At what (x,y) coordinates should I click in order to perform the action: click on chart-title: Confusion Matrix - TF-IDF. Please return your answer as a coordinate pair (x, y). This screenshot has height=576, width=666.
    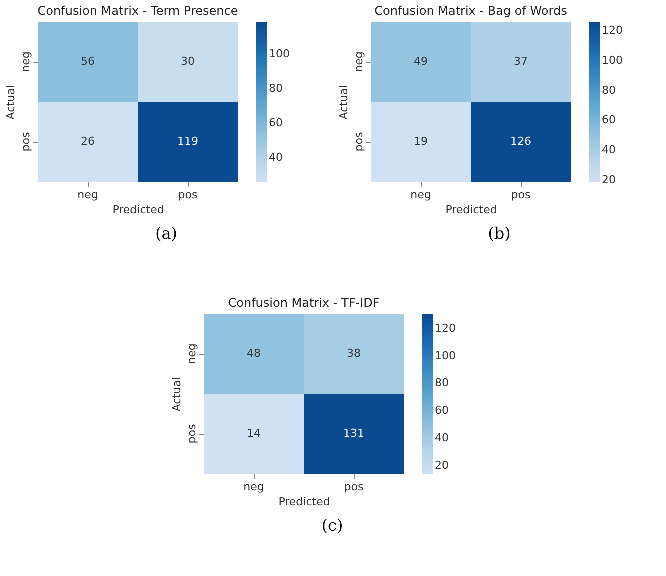
    Looking at the image, I should click on (304, 303).